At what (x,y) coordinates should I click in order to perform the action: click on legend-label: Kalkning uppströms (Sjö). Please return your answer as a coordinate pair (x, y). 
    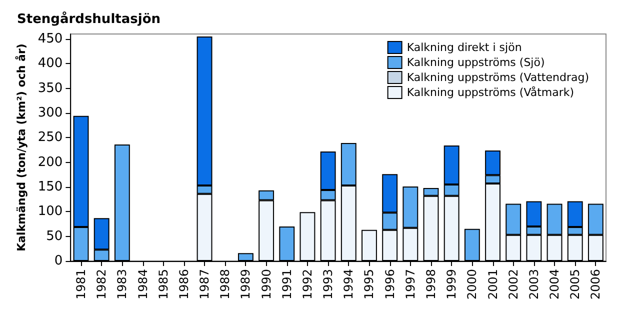
    Looking at the image, I should click on (475, 62).